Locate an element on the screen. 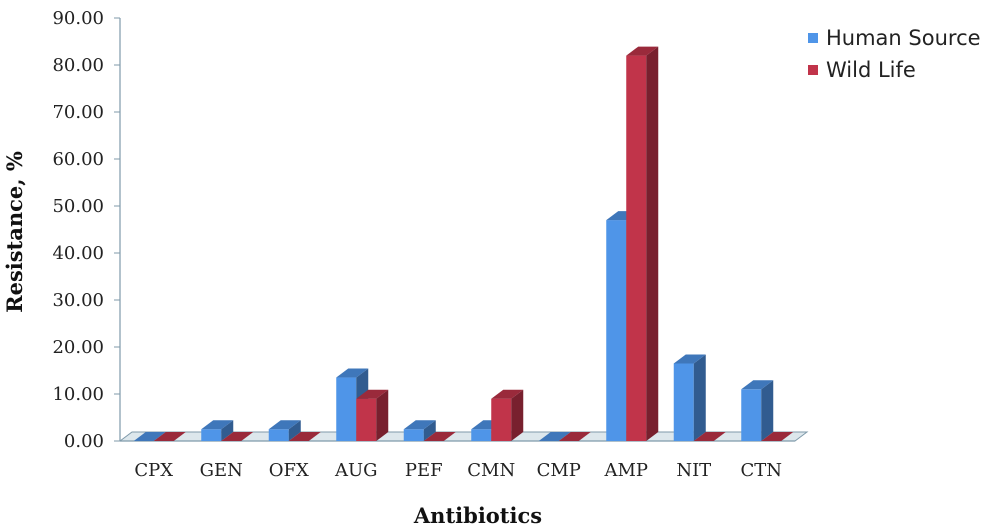 The image size is (1000, 530). x-tick-label-cpx: CPX is located at coordinates (153, 470).